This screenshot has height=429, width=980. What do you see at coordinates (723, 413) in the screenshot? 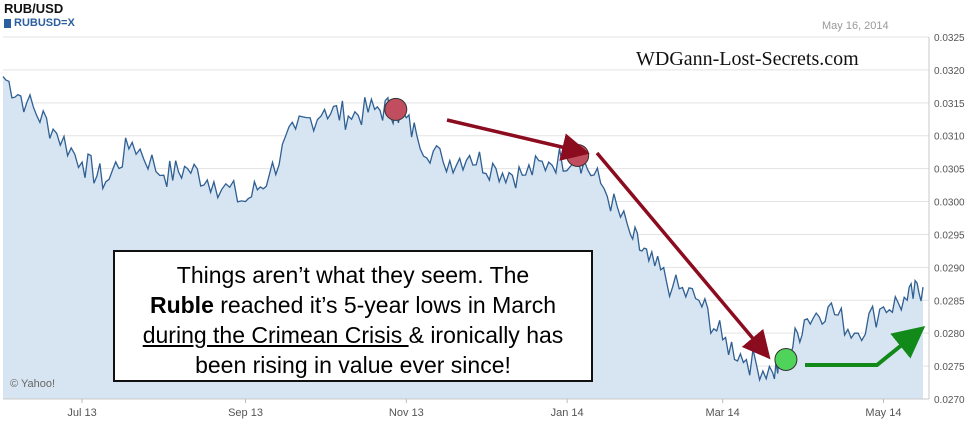
I see `x-tick-label: Mar 14` at bounding box center [723, 413].